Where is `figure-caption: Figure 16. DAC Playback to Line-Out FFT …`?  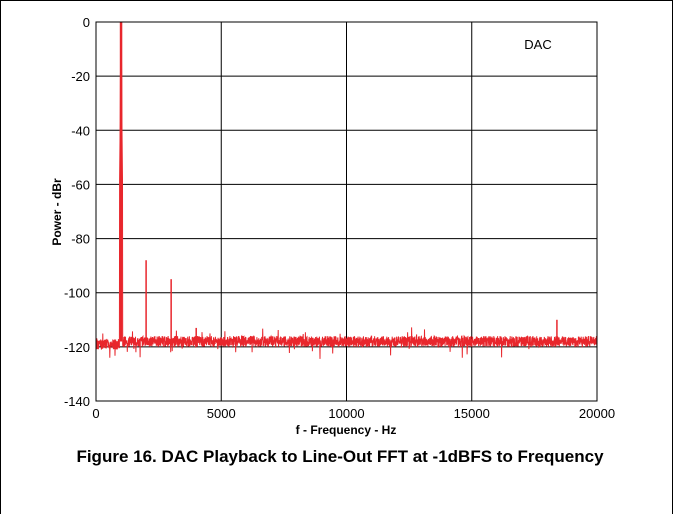 figure-caption: Figure 16. DAC Playback to Line-Out FFT … is located at coordinates (340, 456).